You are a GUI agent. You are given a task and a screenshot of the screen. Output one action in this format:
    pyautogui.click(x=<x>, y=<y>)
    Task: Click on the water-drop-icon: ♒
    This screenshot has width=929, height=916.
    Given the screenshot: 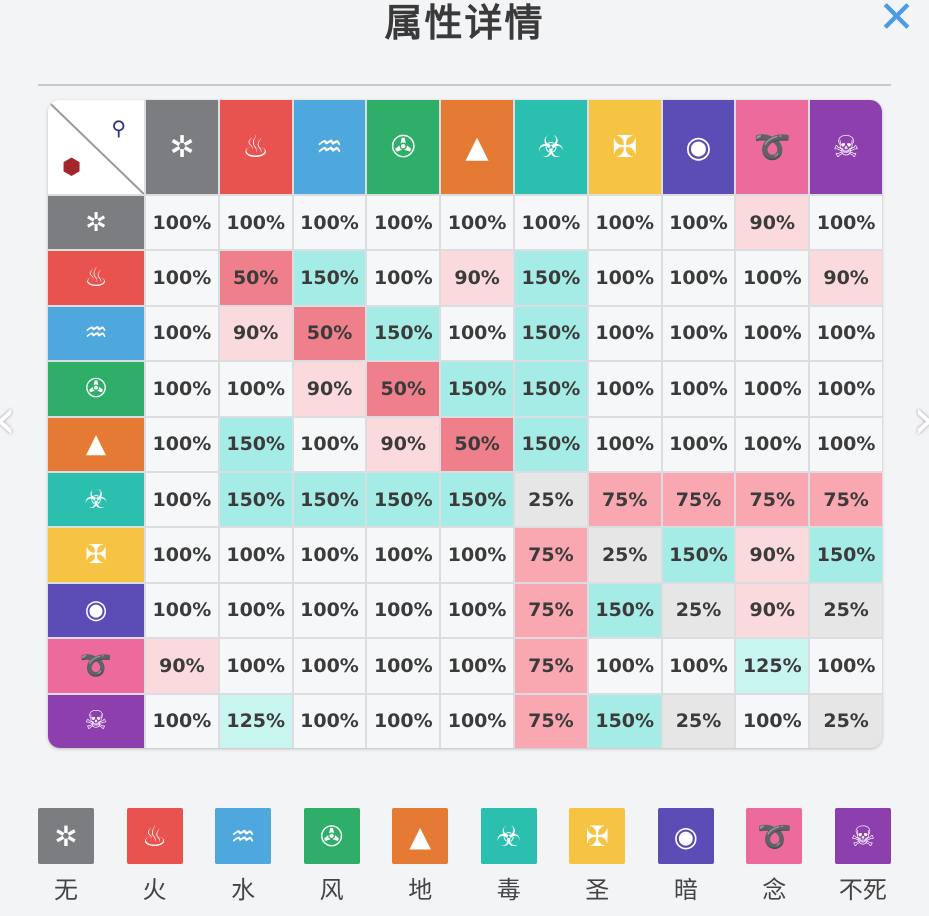 What is the action you would take?
    pyautogui.click(x=243, y=836)
    